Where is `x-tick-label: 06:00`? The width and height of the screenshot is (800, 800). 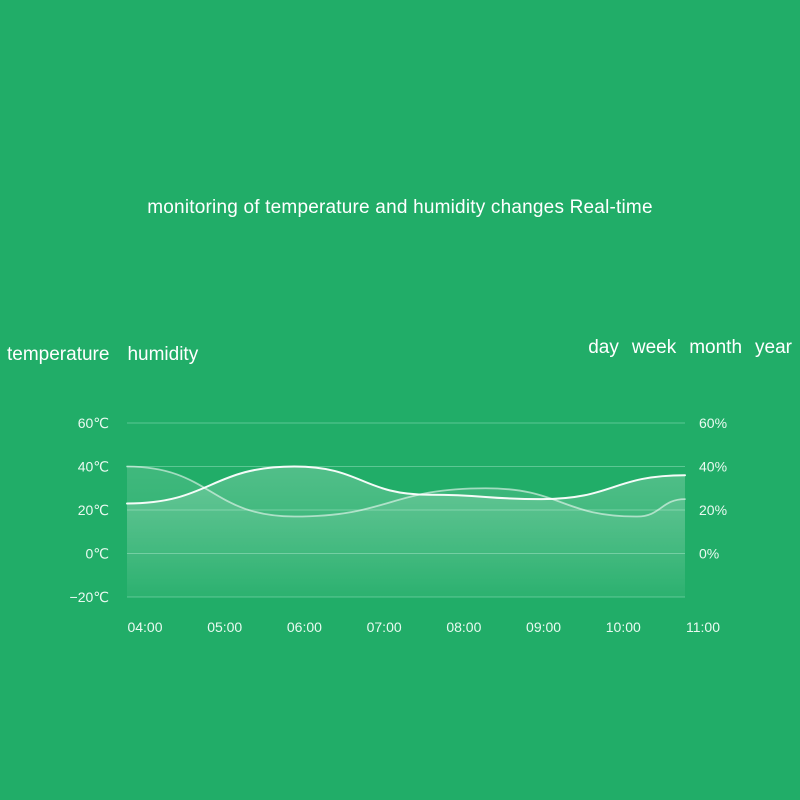
x-tick-label: 06:00 is located at coordinates (304, 627).